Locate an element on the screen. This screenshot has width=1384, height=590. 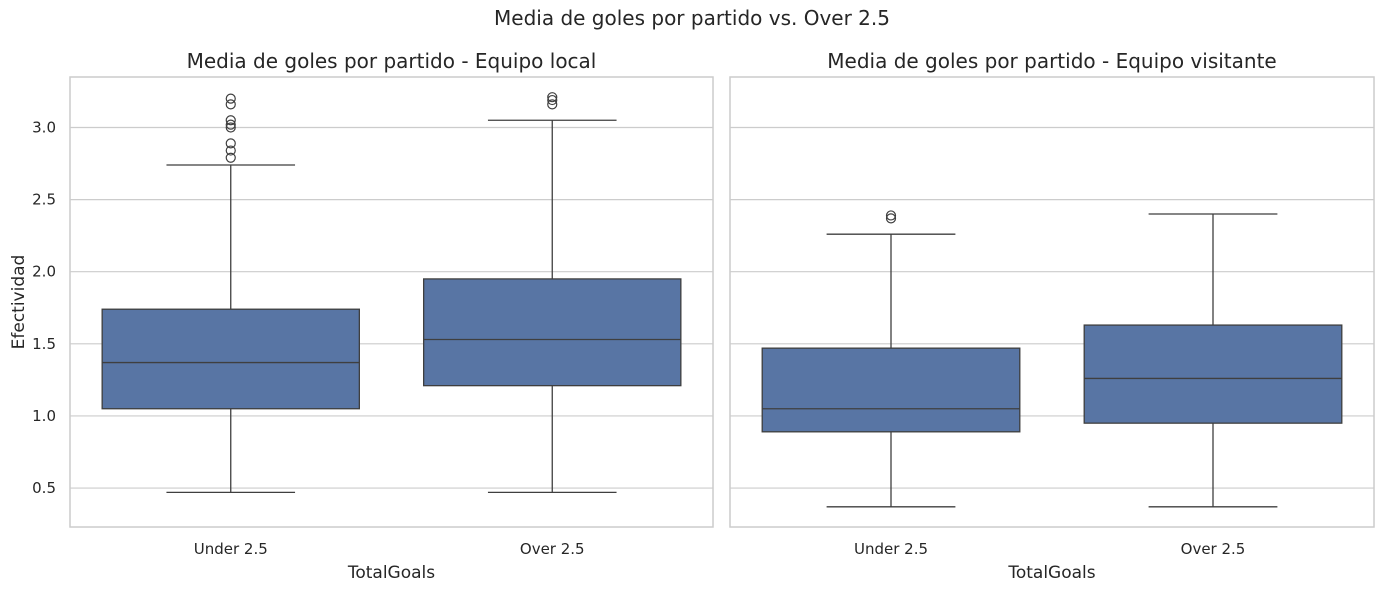
y-tick-label: 1.5 is located at coordinates (44, 344).